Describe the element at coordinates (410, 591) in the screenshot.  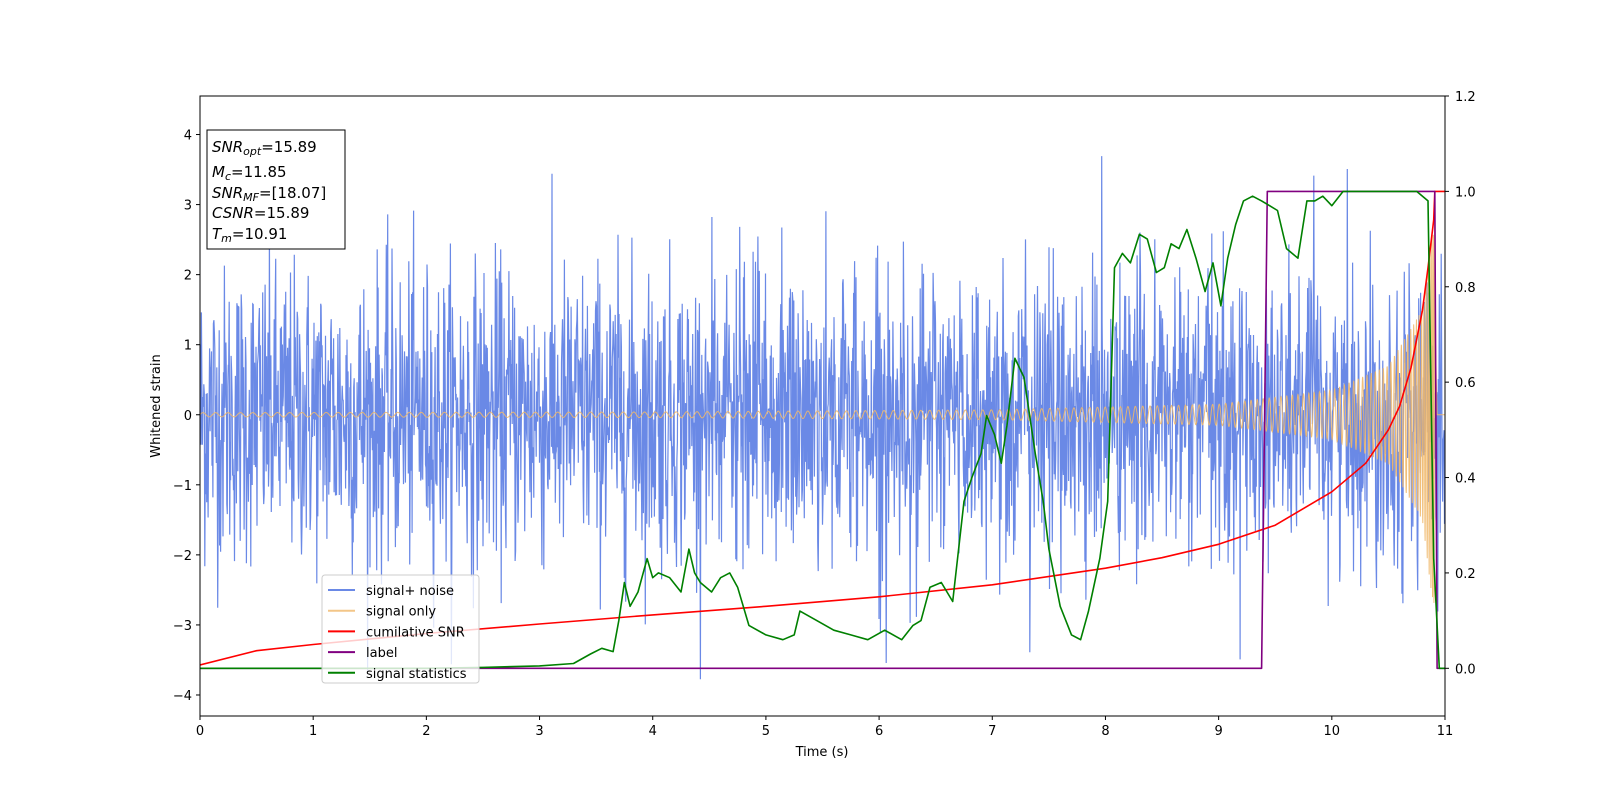
I see `legend-label: signal+ noise` at that location.